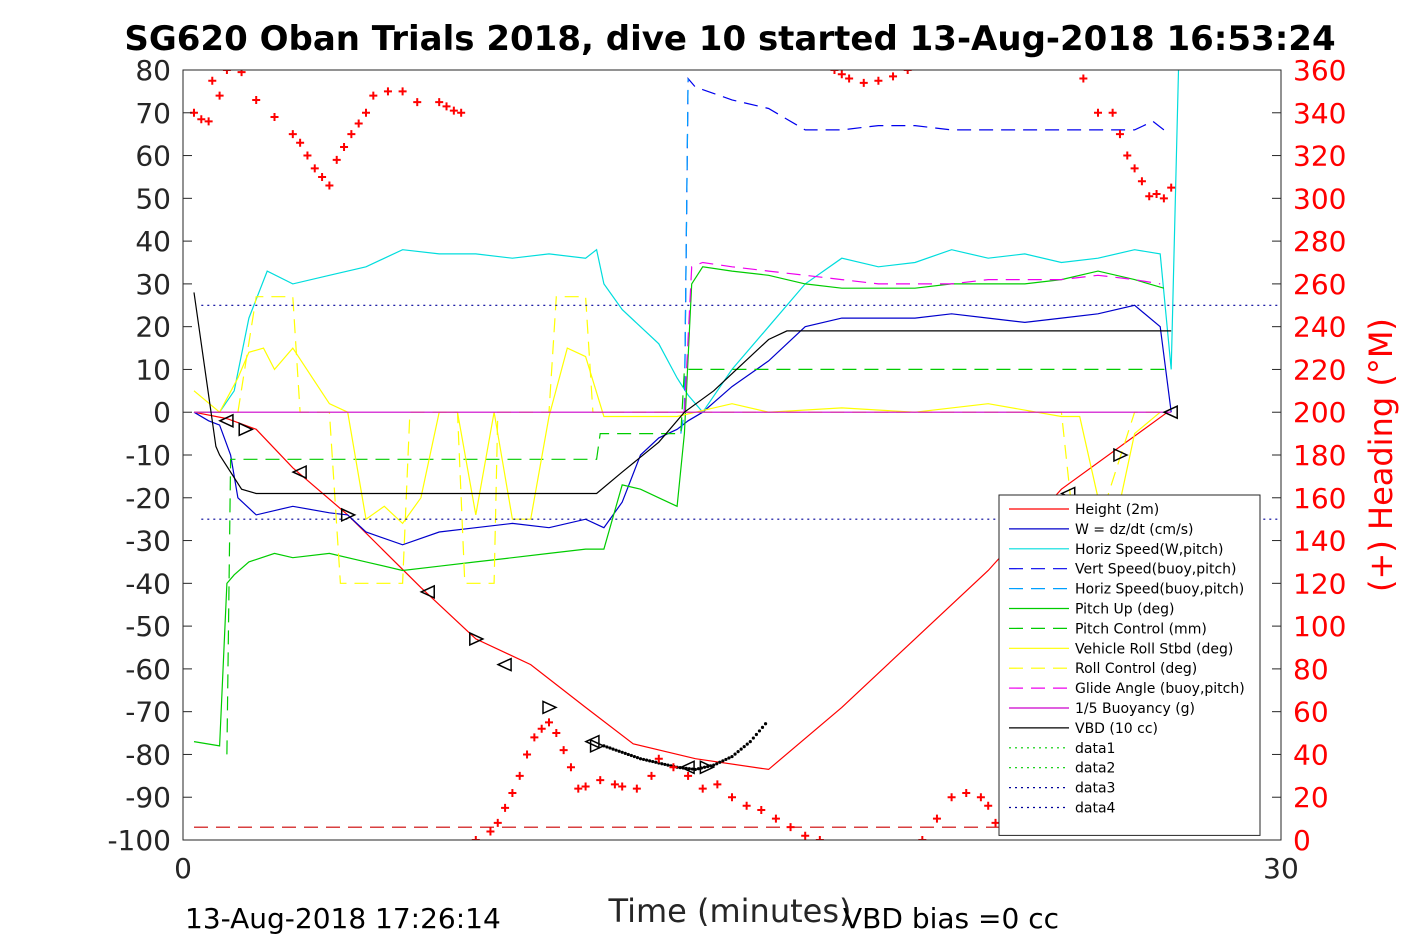 The width and height of the screenshot is (1417, 945). Describe the element at coordinates (148, 797) in the screenshot. I see `left-tick-label: -90` at that location.